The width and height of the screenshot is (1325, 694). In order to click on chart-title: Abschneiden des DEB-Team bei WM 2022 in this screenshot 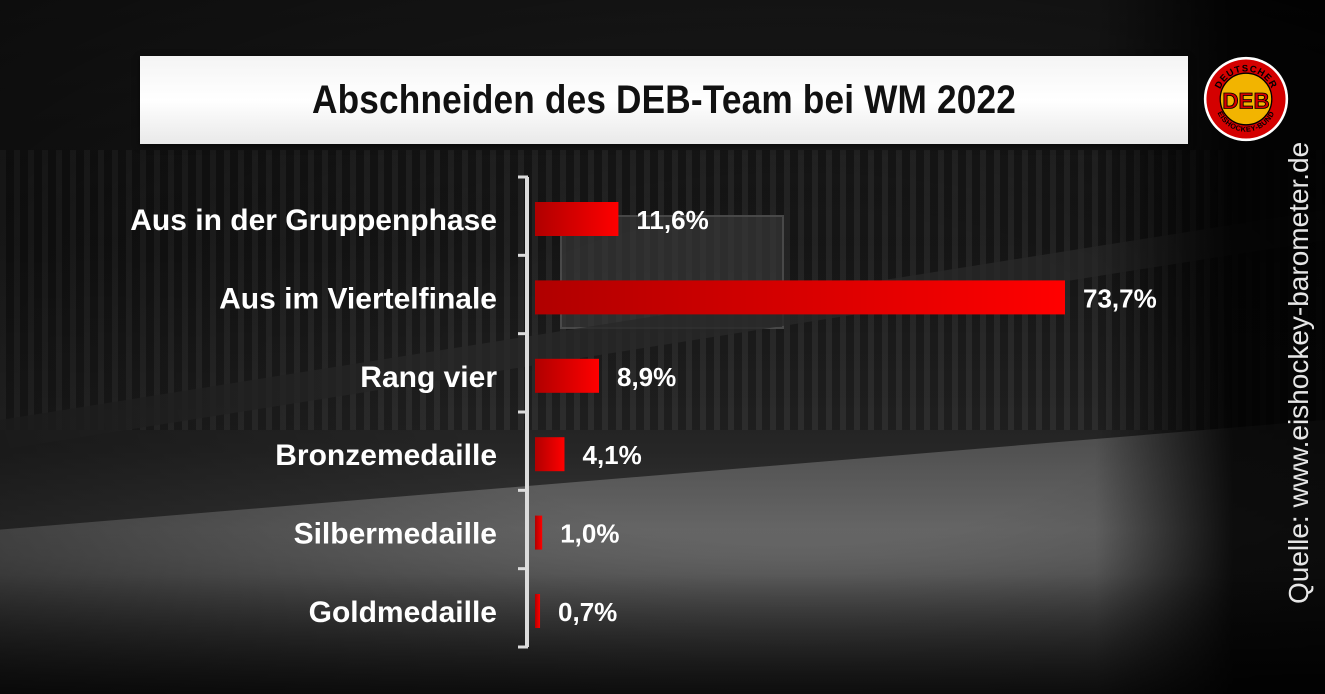, I will do `click(664, 99)`.